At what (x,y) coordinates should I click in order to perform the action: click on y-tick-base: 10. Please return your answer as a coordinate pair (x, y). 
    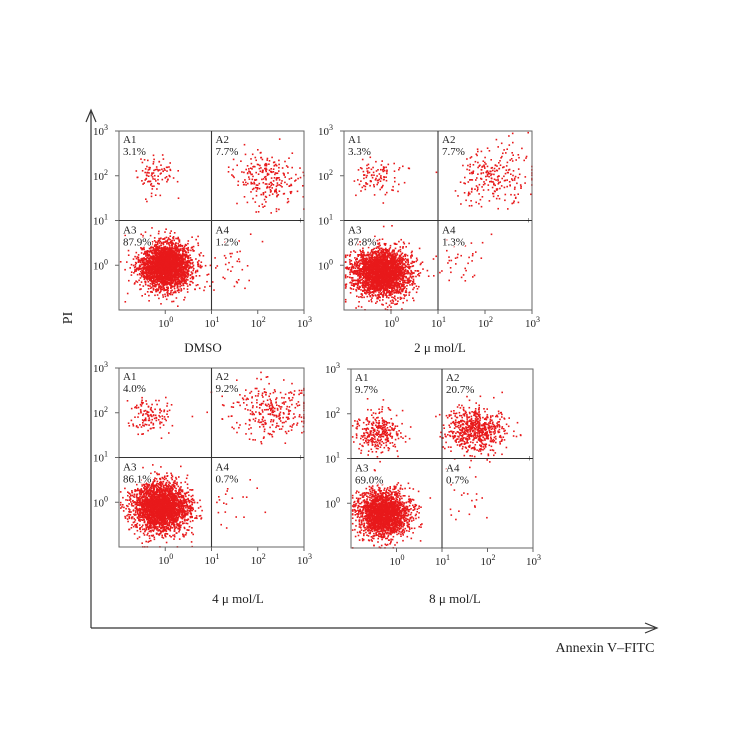
    Looking at the image, I should click on (99, 266).